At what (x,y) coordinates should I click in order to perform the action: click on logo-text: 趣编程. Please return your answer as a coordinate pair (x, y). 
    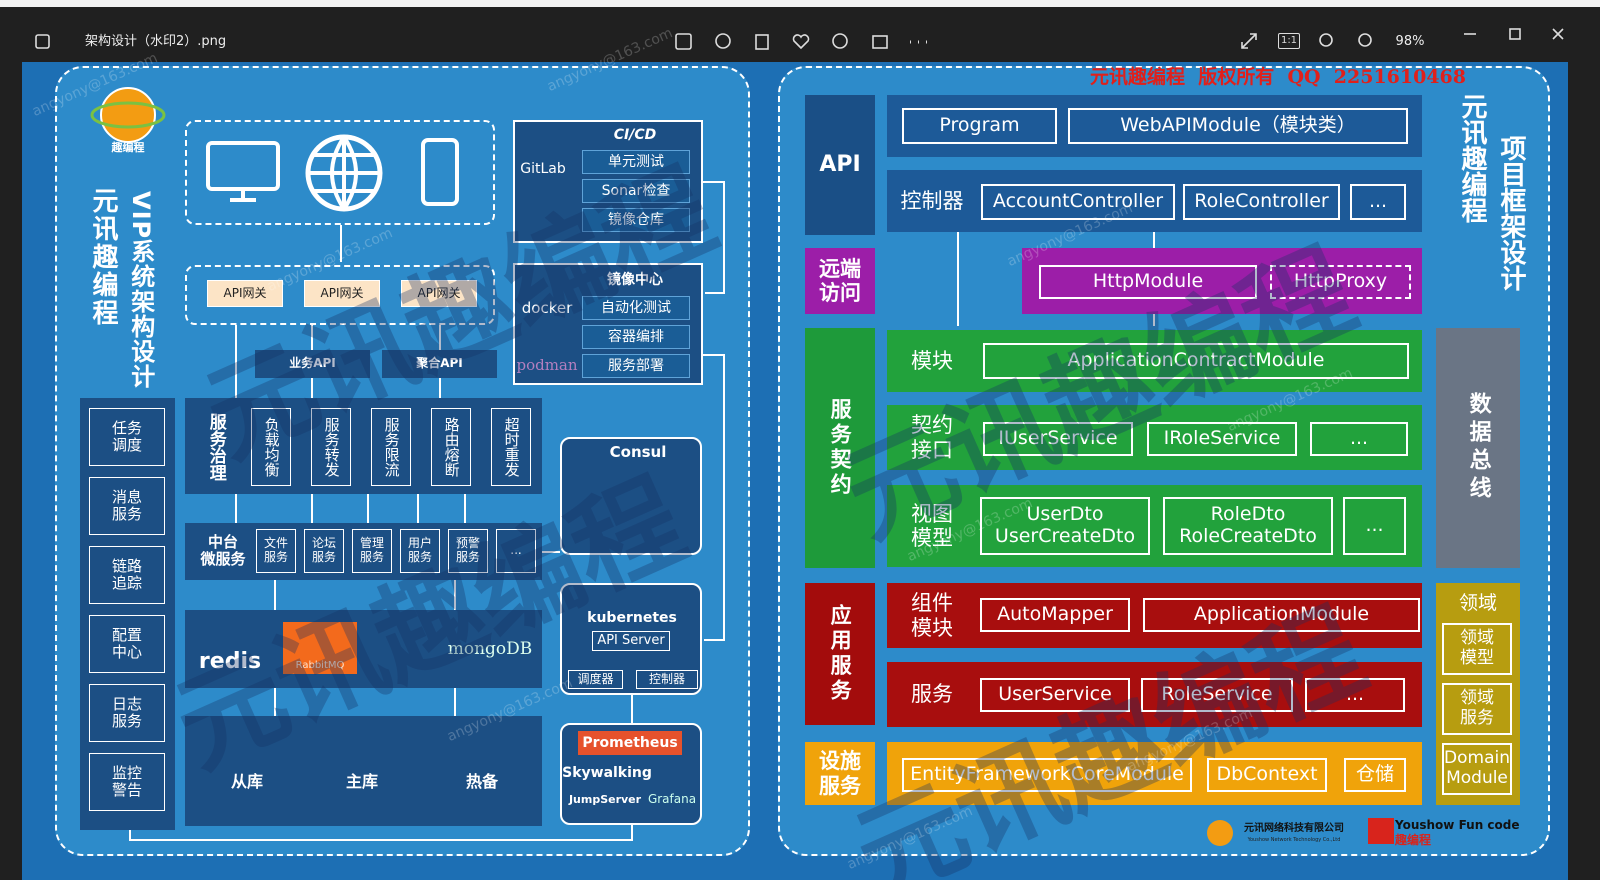
    Looking at the image, I should click on (128, 147).